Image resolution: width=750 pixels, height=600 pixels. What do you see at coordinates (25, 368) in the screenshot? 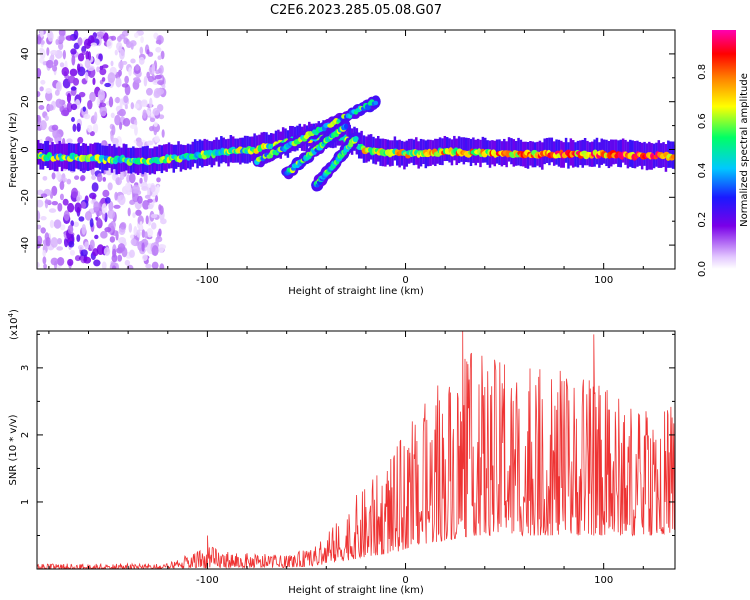
I see `snr-y-tick-label: 3` at bounding box center [25, 368].